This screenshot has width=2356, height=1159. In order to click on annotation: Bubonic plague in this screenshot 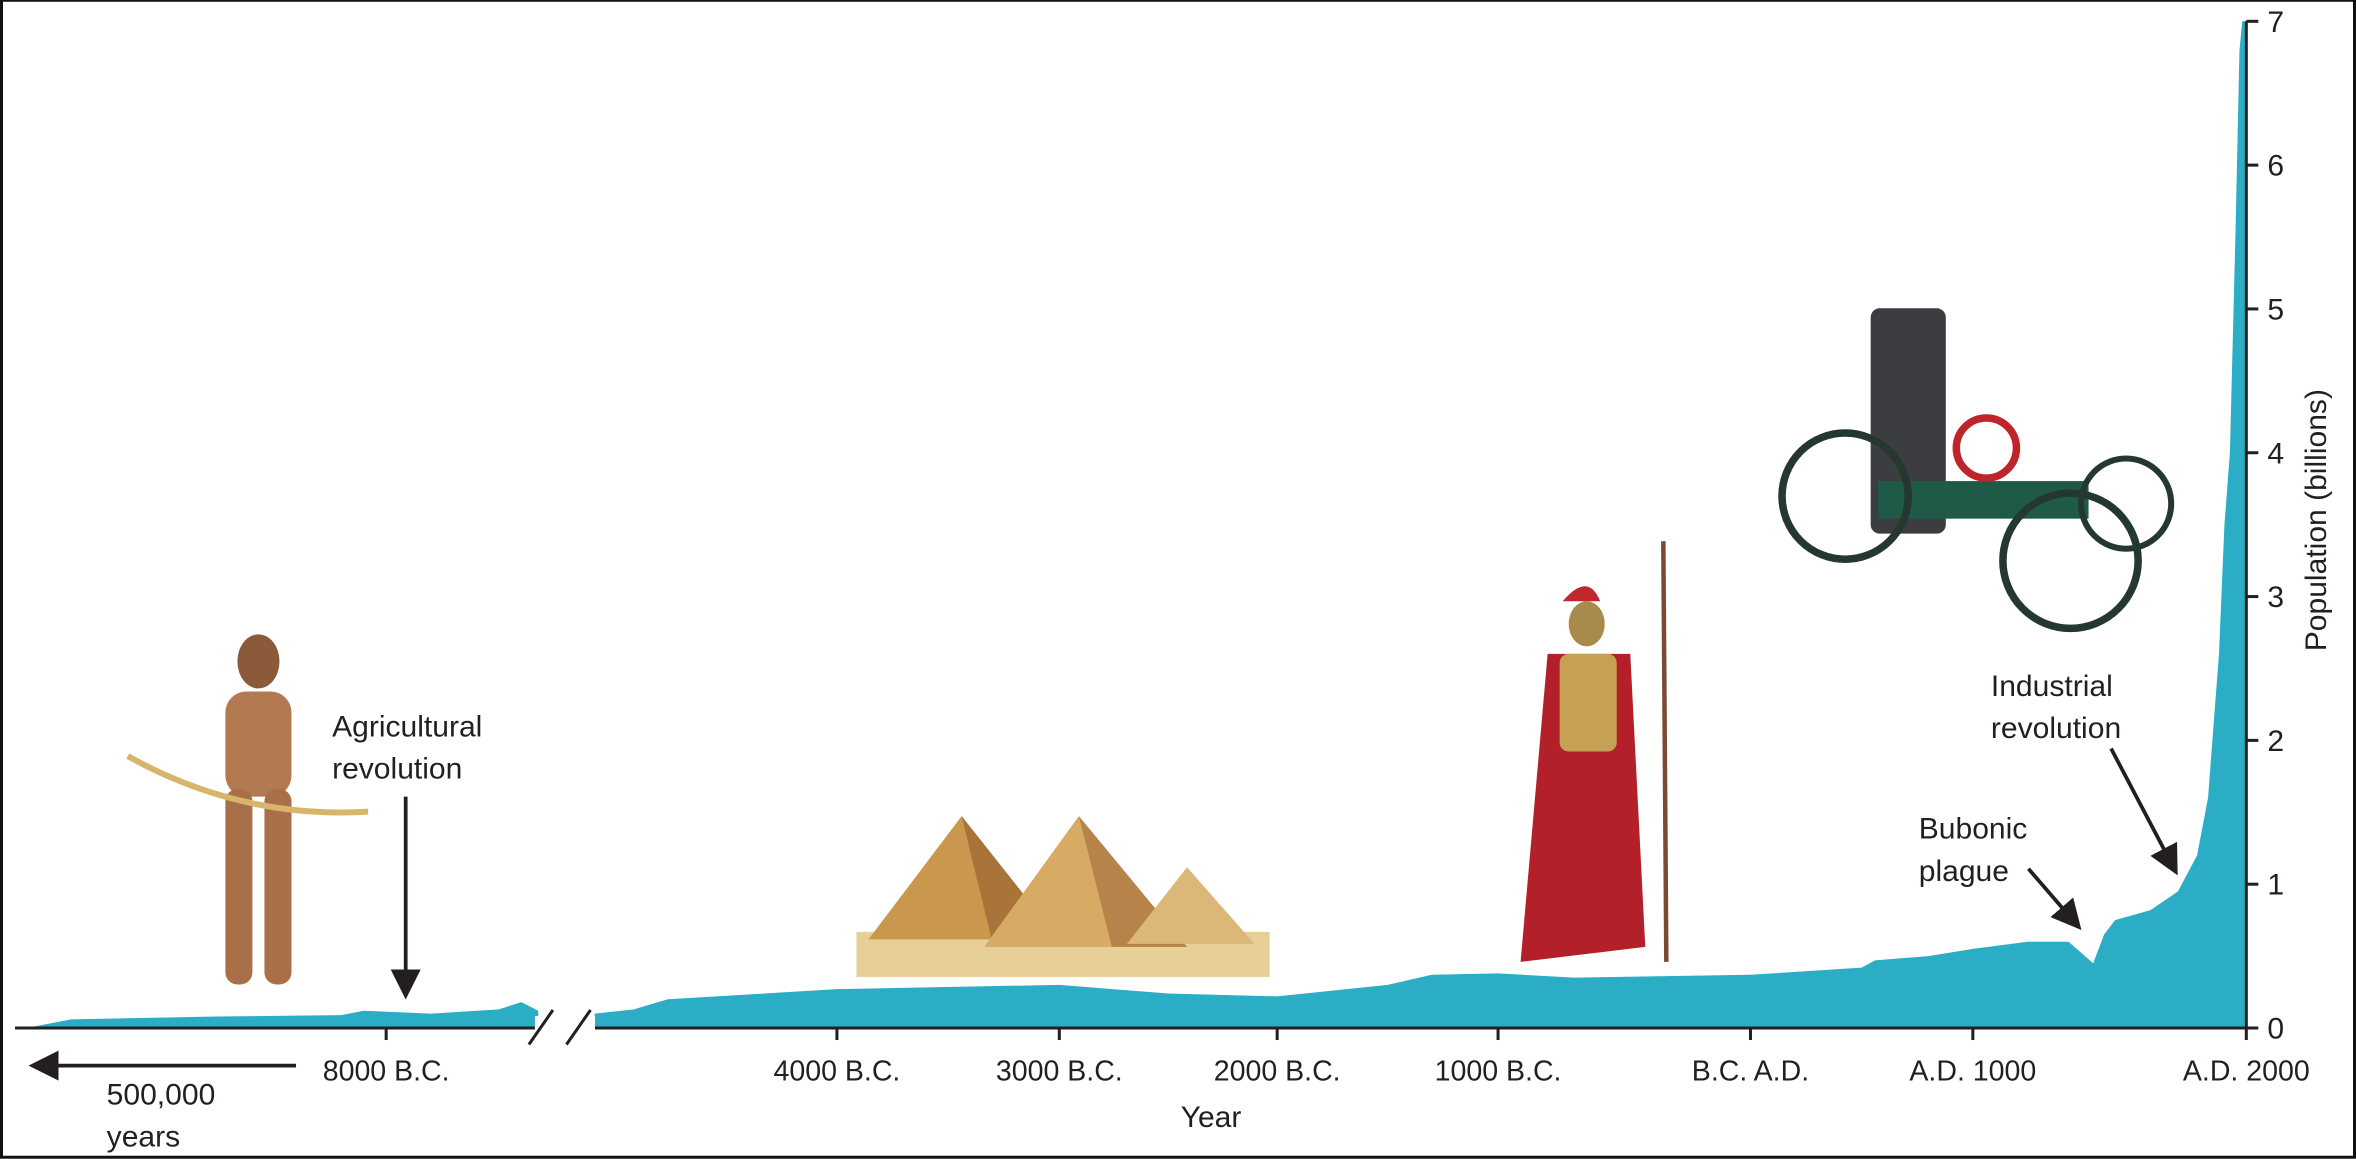, I will do `click(1973, 850)`.